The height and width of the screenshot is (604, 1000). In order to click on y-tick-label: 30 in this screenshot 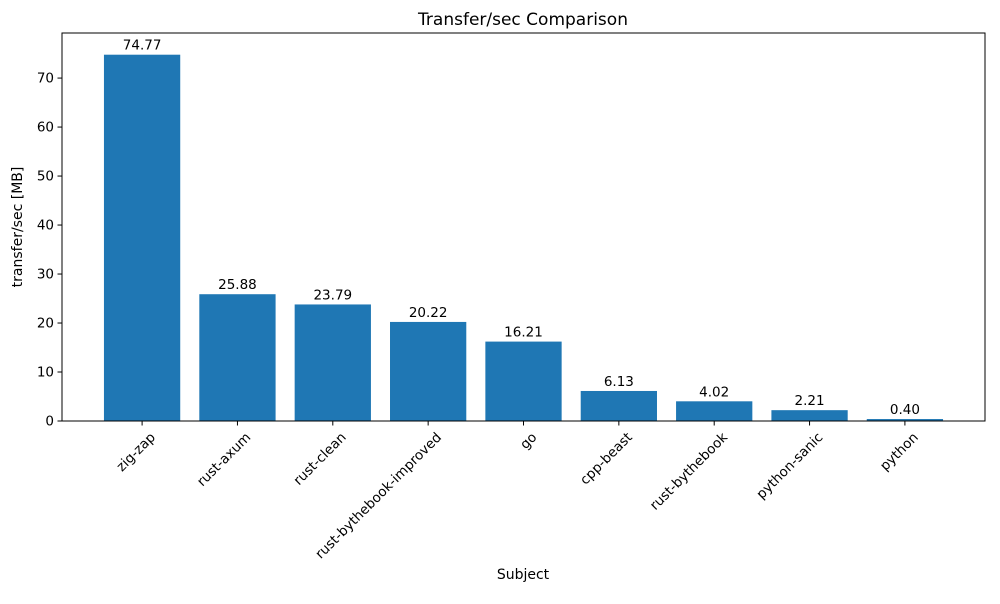, I will do `click(45, 275)`.